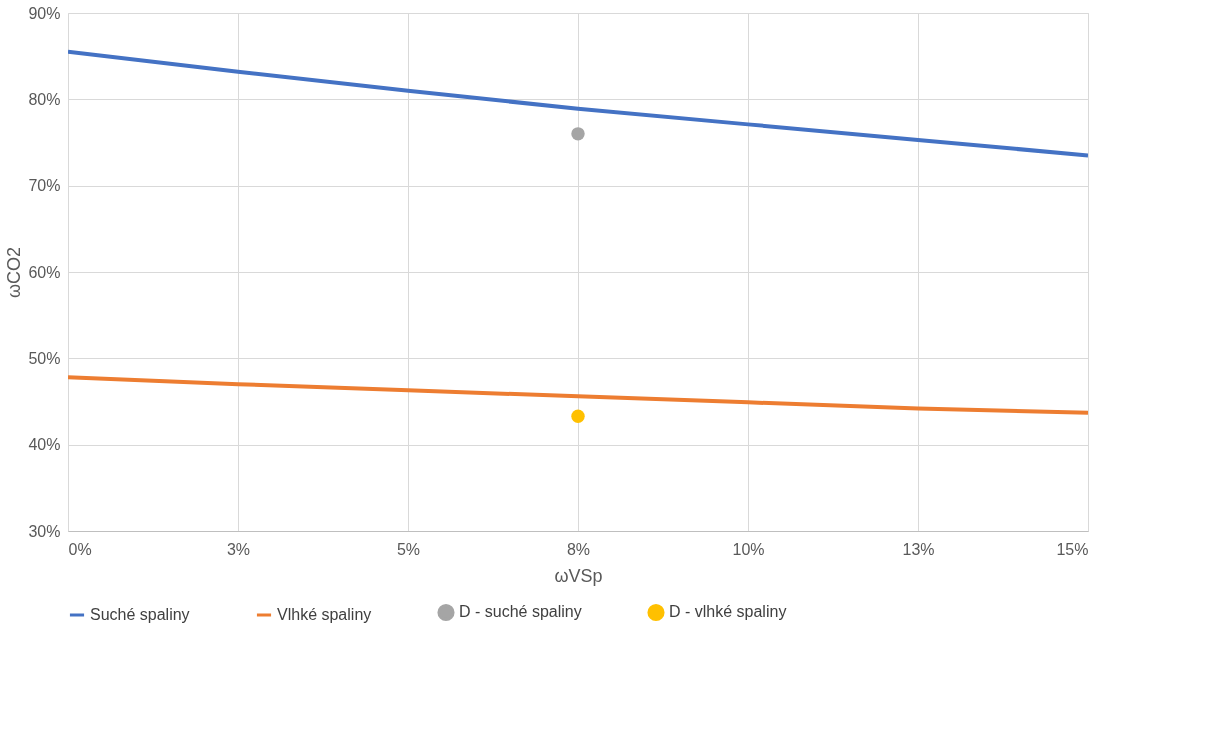 This screenshot has width=1206, height=731. Describe the element at coordinates (44, 272) in the screenshot. I see `y-tick-label: 60%` at that location.